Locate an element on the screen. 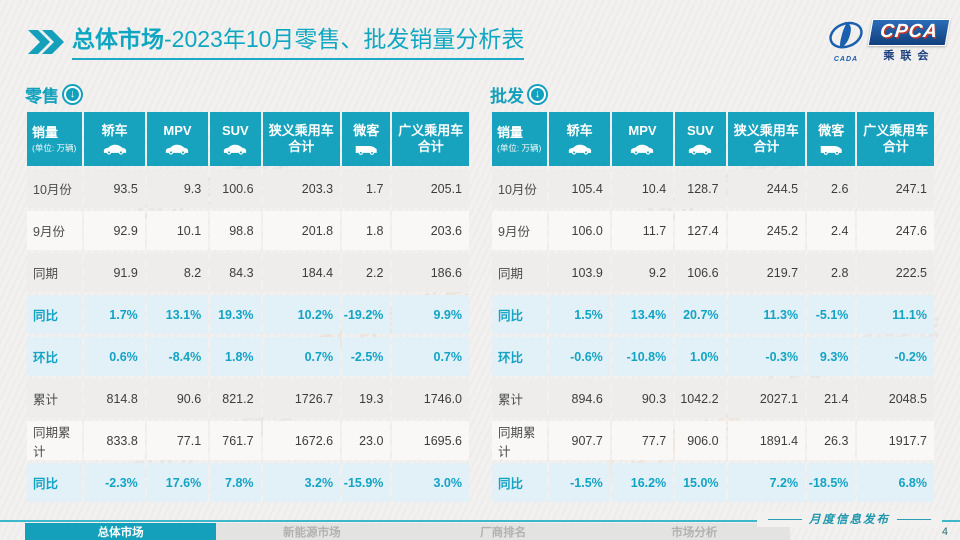 Image resolution: width=960 pixels, height=540 pixels. data-cell: 1.0% is located at coordinates (700, 356).